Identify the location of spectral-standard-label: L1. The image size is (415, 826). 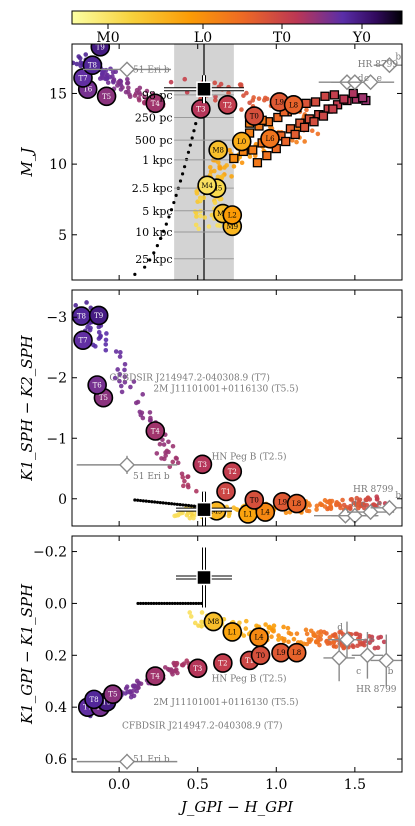
(232, 632).